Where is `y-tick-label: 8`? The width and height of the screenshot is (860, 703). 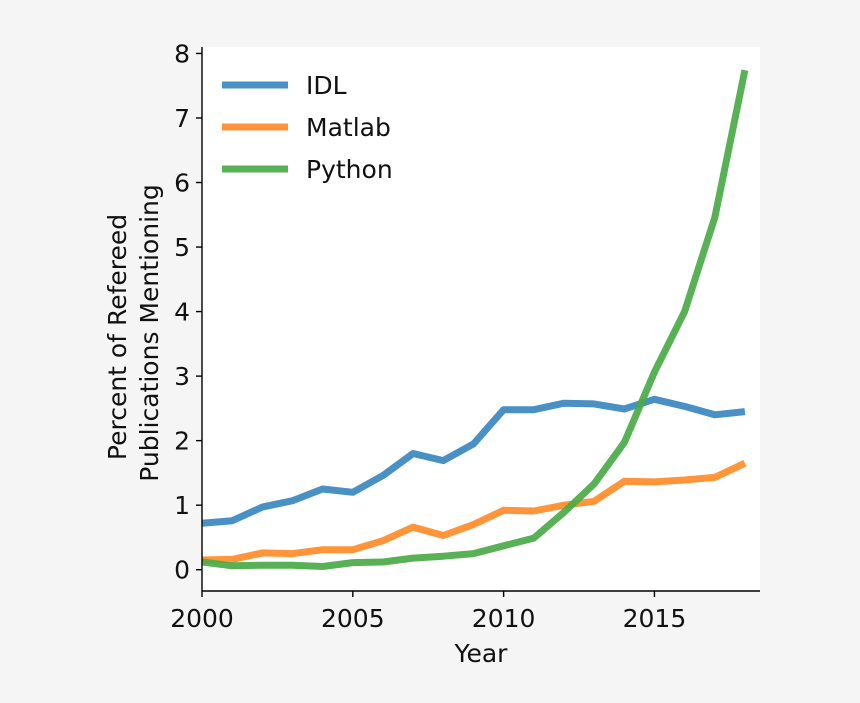
y-tick-label: 8 is located at coordinates (182, 53).